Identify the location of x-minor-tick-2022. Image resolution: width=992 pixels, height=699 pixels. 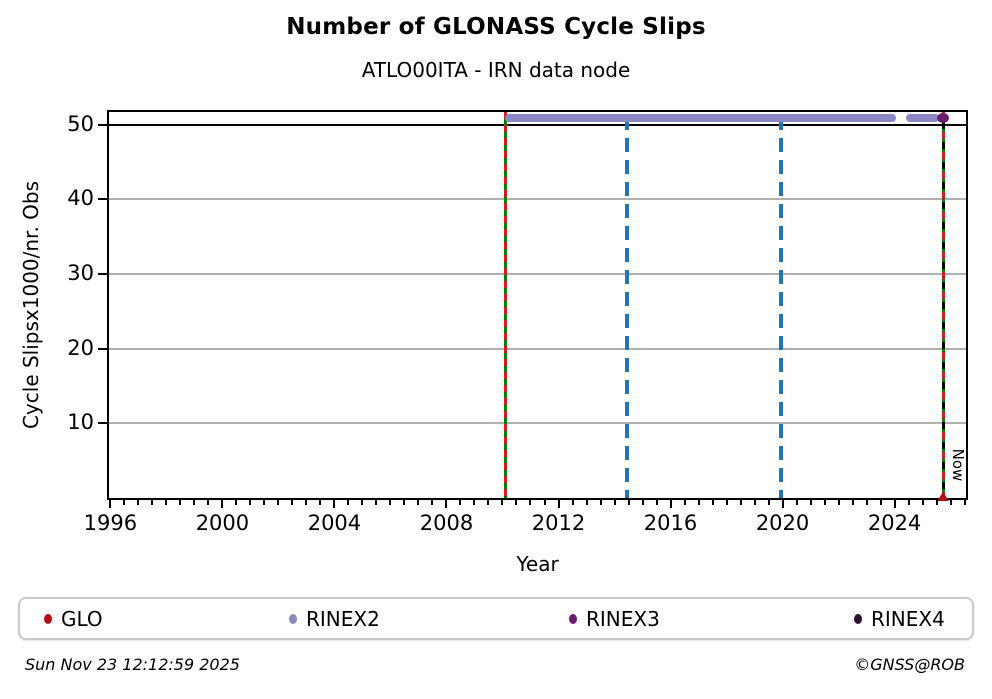
(838, 502).